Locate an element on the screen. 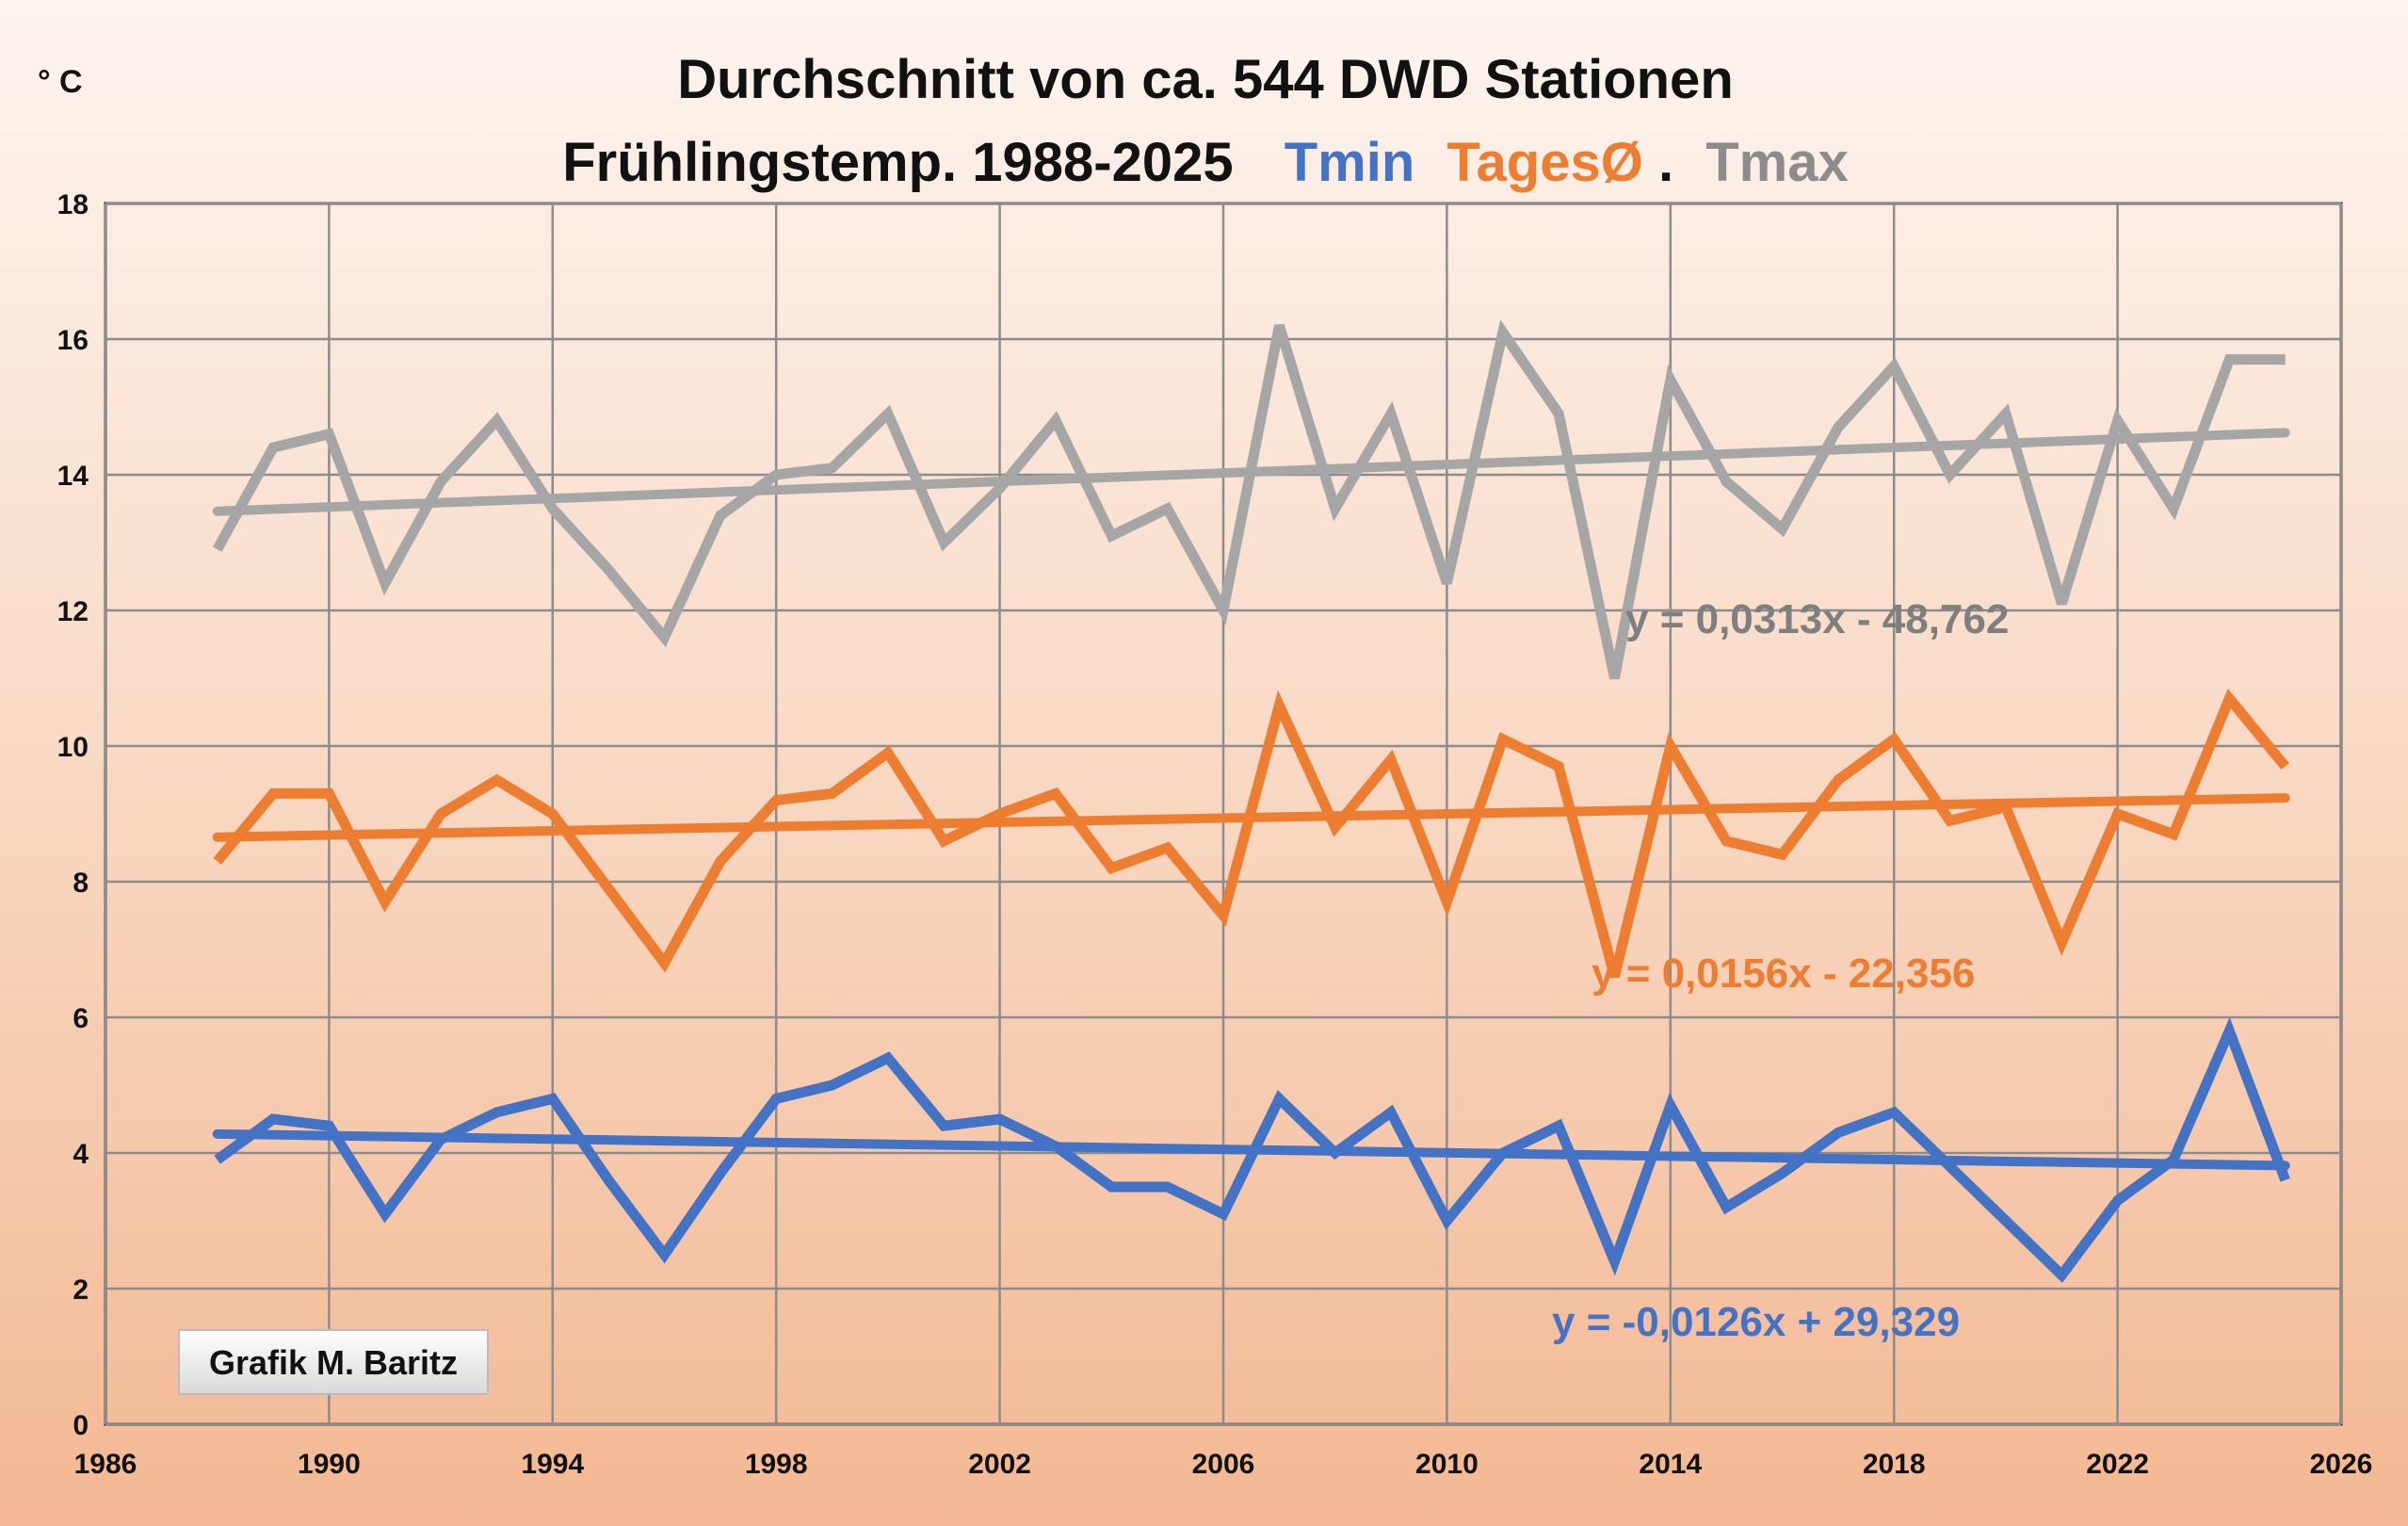 This screenshot has width=2408, height=1526. credit-label: Grafik M. Baritz is located at coordinates (333, 1362).